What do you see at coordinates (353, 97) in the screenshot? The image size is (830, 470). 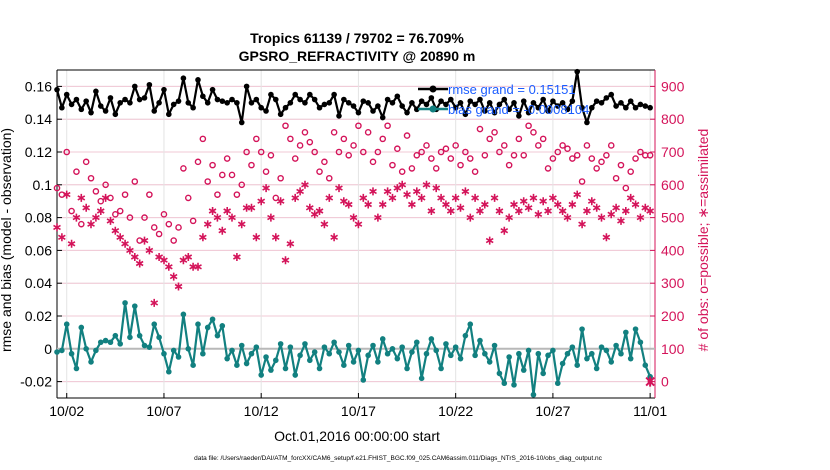 I see `rmse-series` at bounding box center [353, 97].